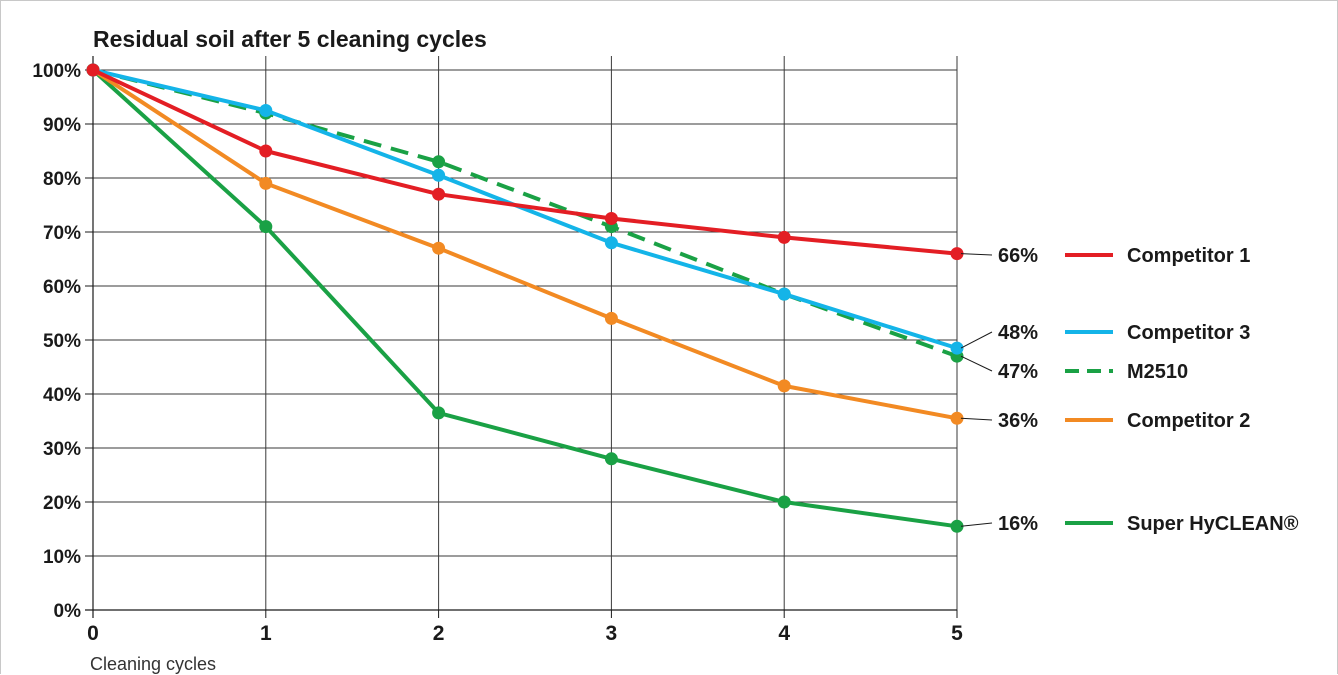  Describe the element at coordinates (1018, 256) in the screenshot. I see `end-value-label: 66%` at that location.